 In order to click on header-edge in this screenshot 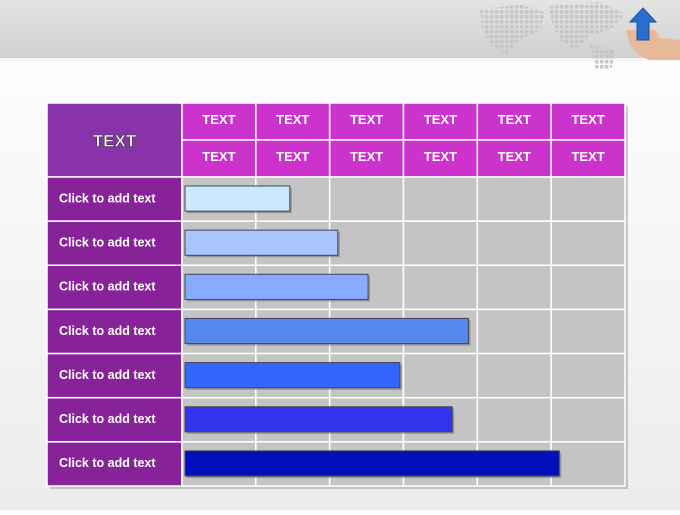, I will do `click(340, 59)`.